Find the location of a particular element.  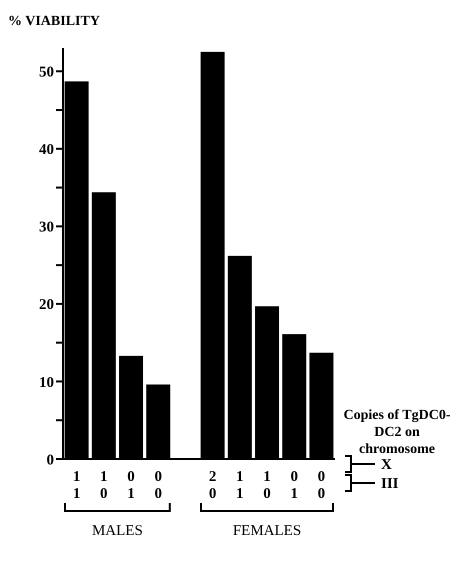

y-tick-label: 20 is located at coordinates (46, 305).